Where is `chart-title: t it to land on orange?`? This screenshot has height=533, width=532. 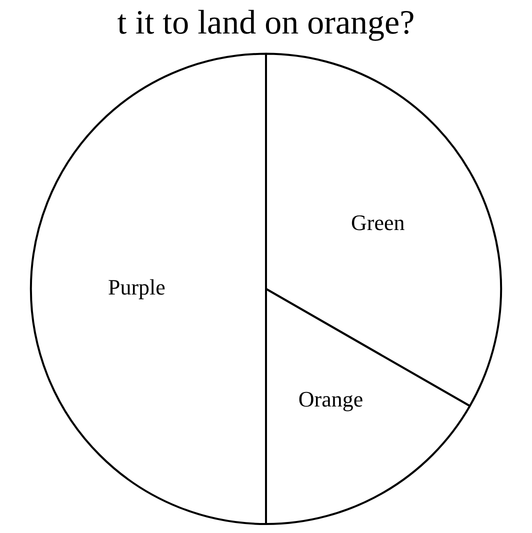
chart-title: t it to land on orange? is located at coordinates (266, 23).